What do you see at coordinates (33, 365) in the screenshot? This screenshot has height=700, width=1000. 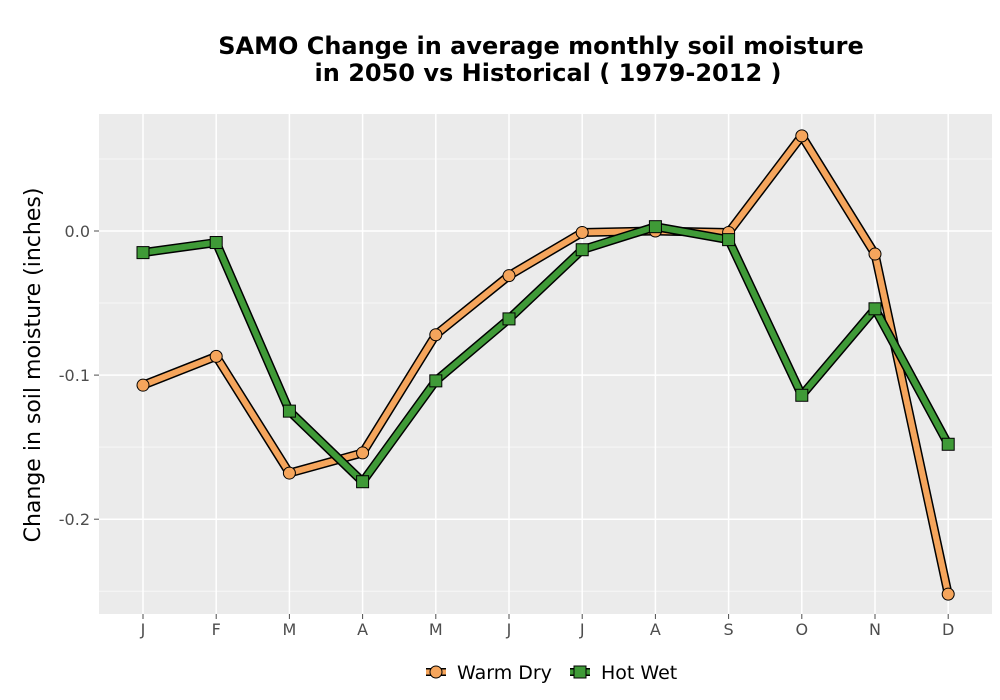 I see `y-axis-label: Change in soil moisture (inches)` at bounding box center [33, 365].